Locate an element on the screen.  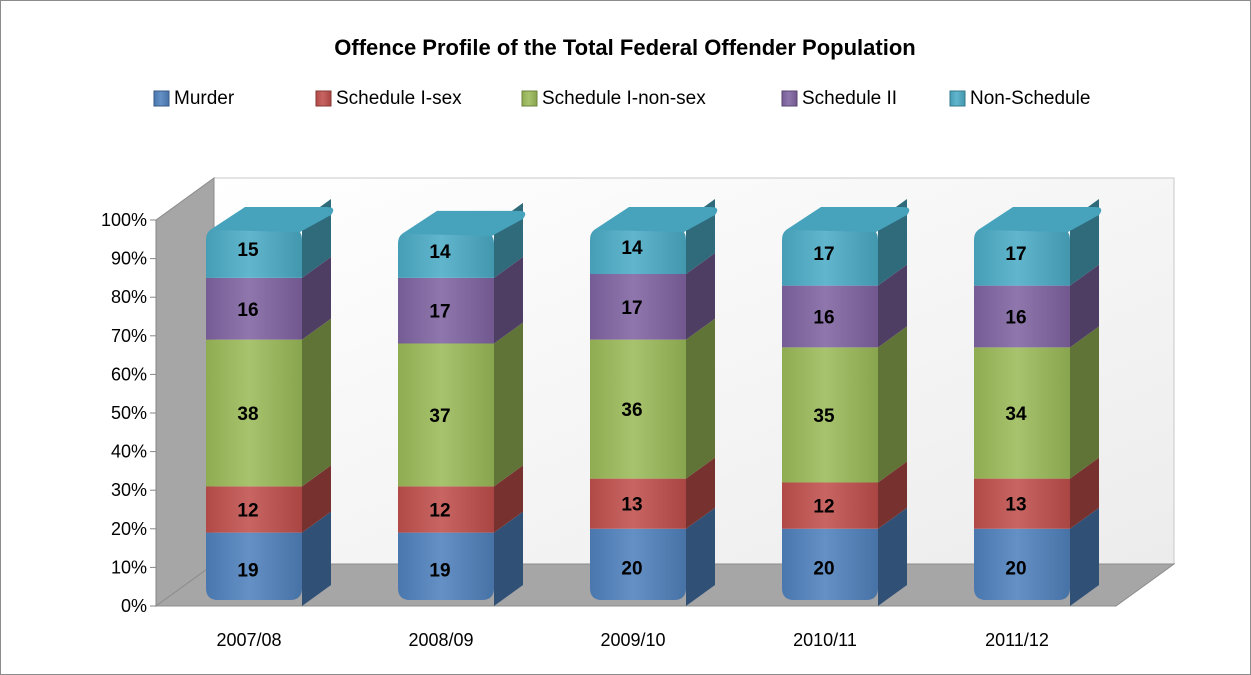
y-tick-label: 30% is located at coordinates (129, 490).